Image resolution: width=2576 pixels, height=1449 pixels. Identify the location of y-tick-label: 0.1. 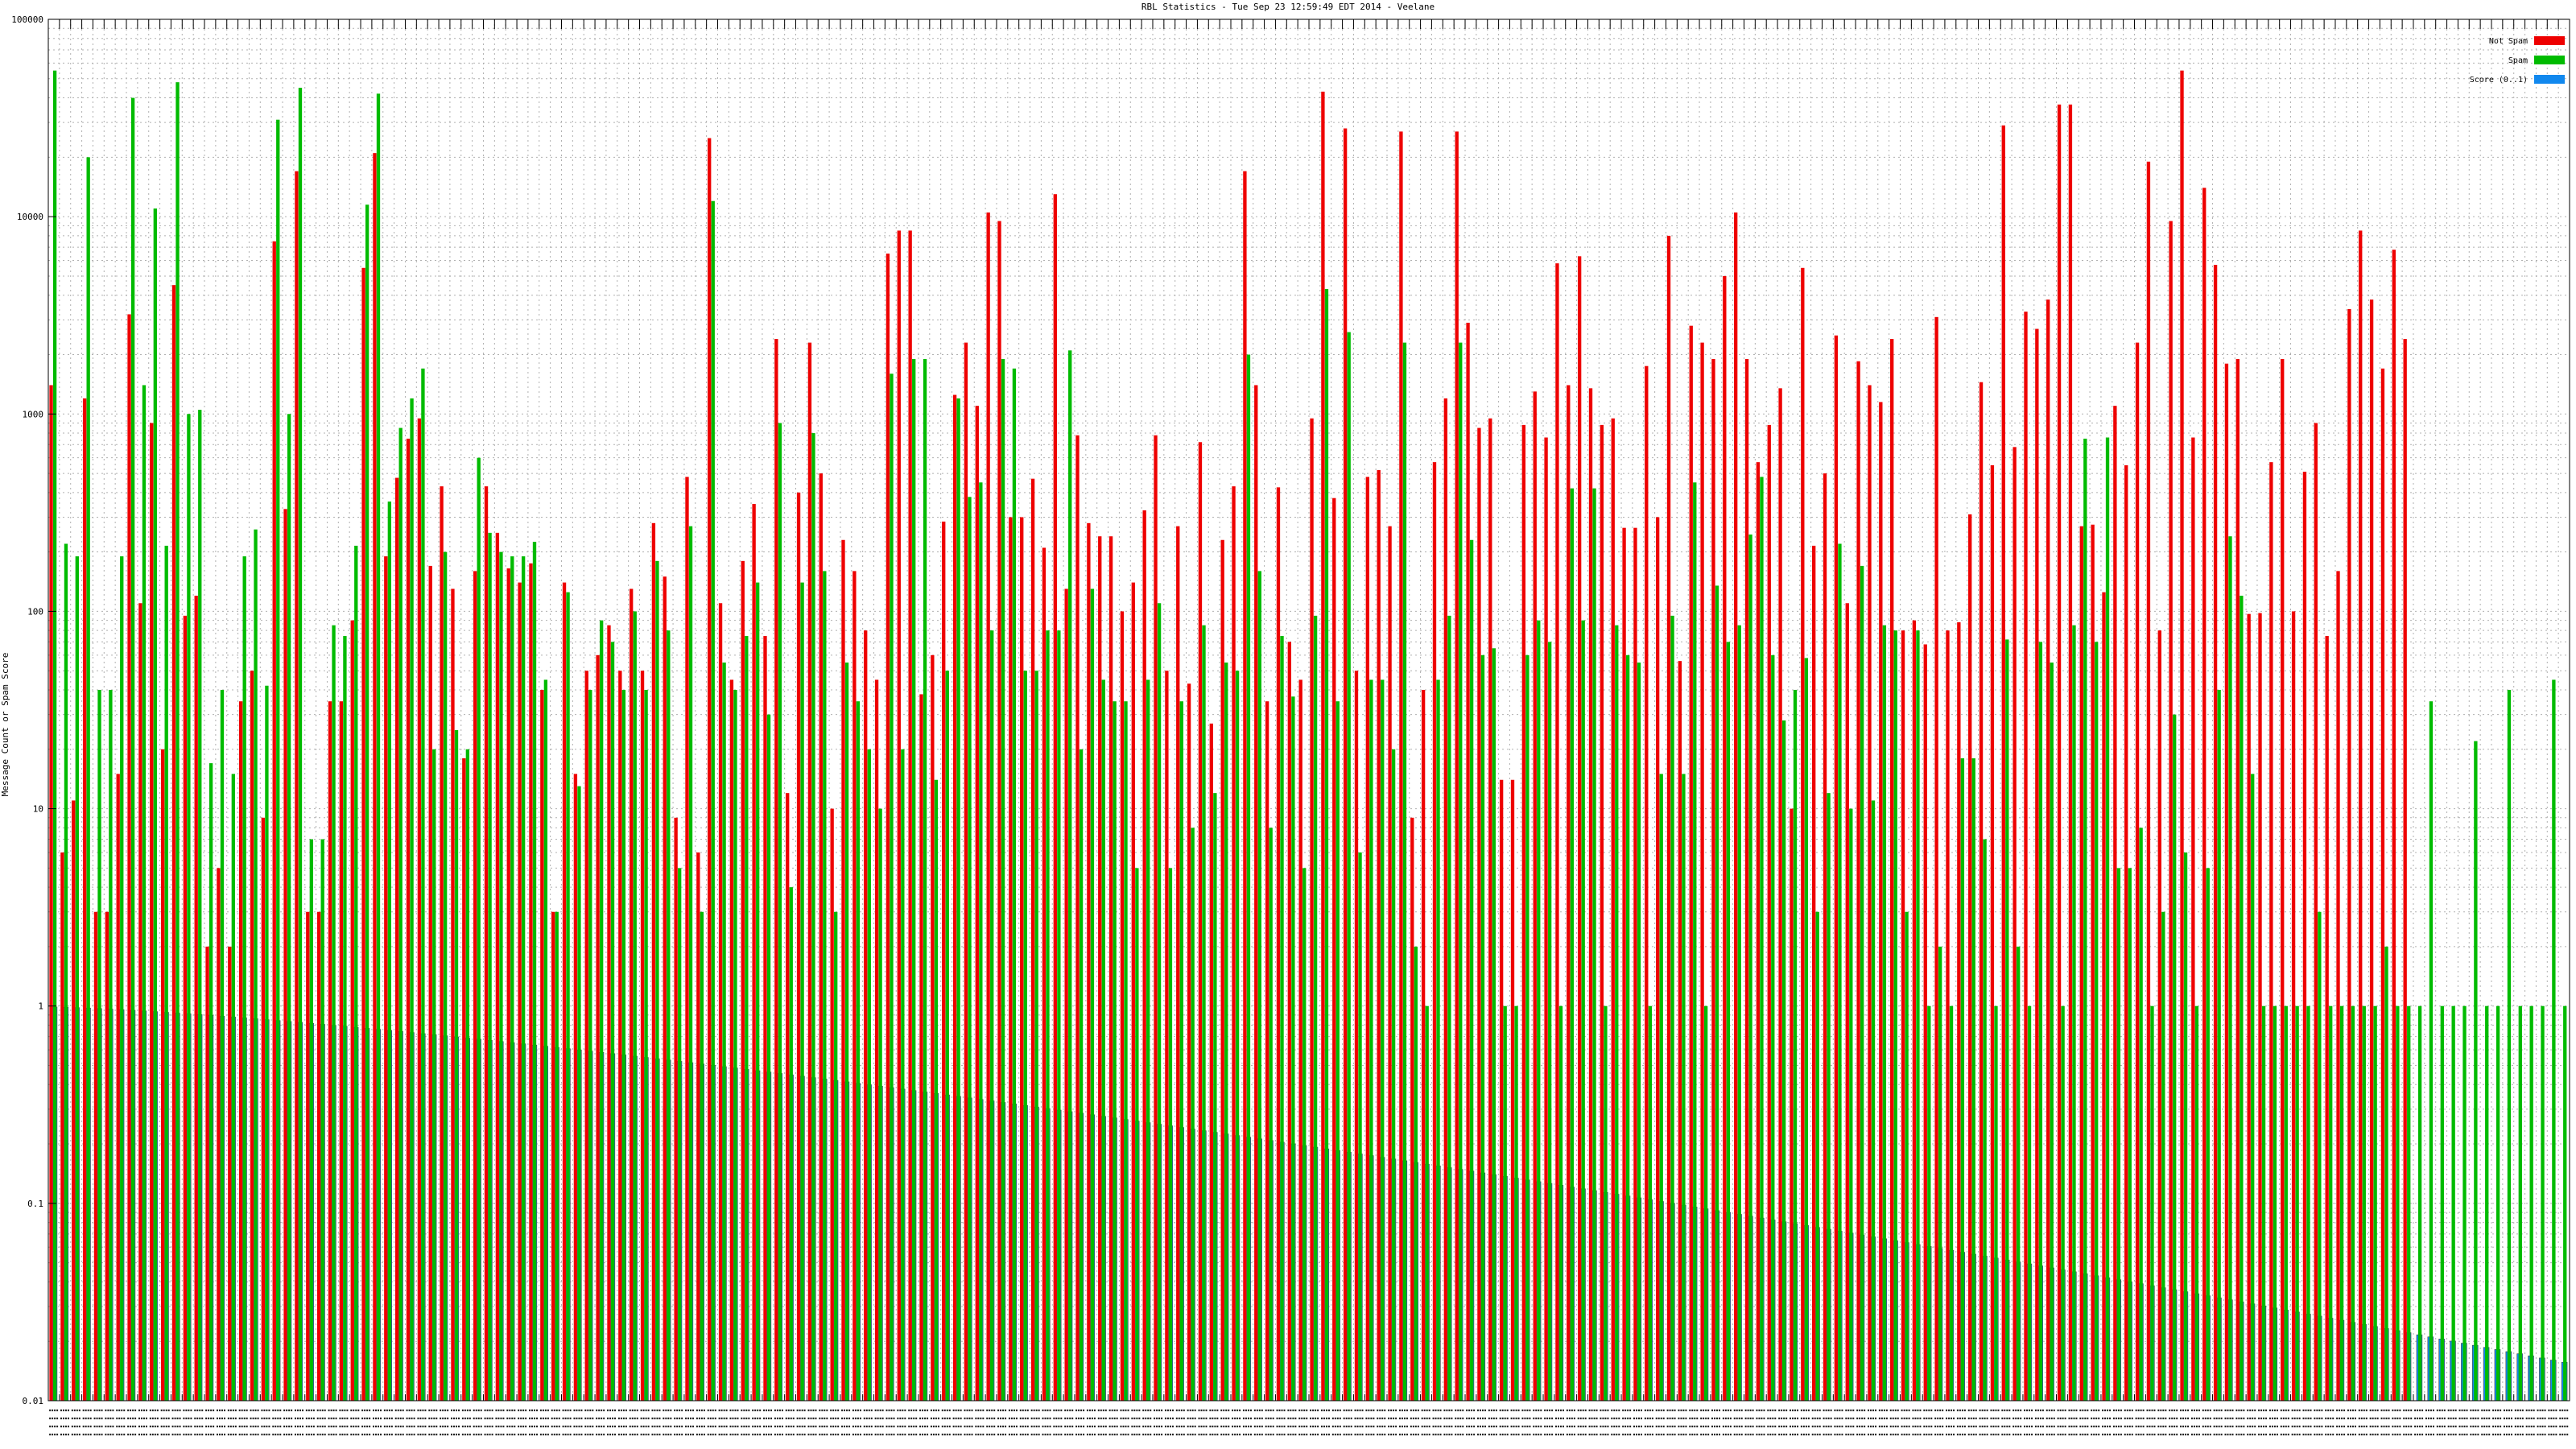
(35, 1204).